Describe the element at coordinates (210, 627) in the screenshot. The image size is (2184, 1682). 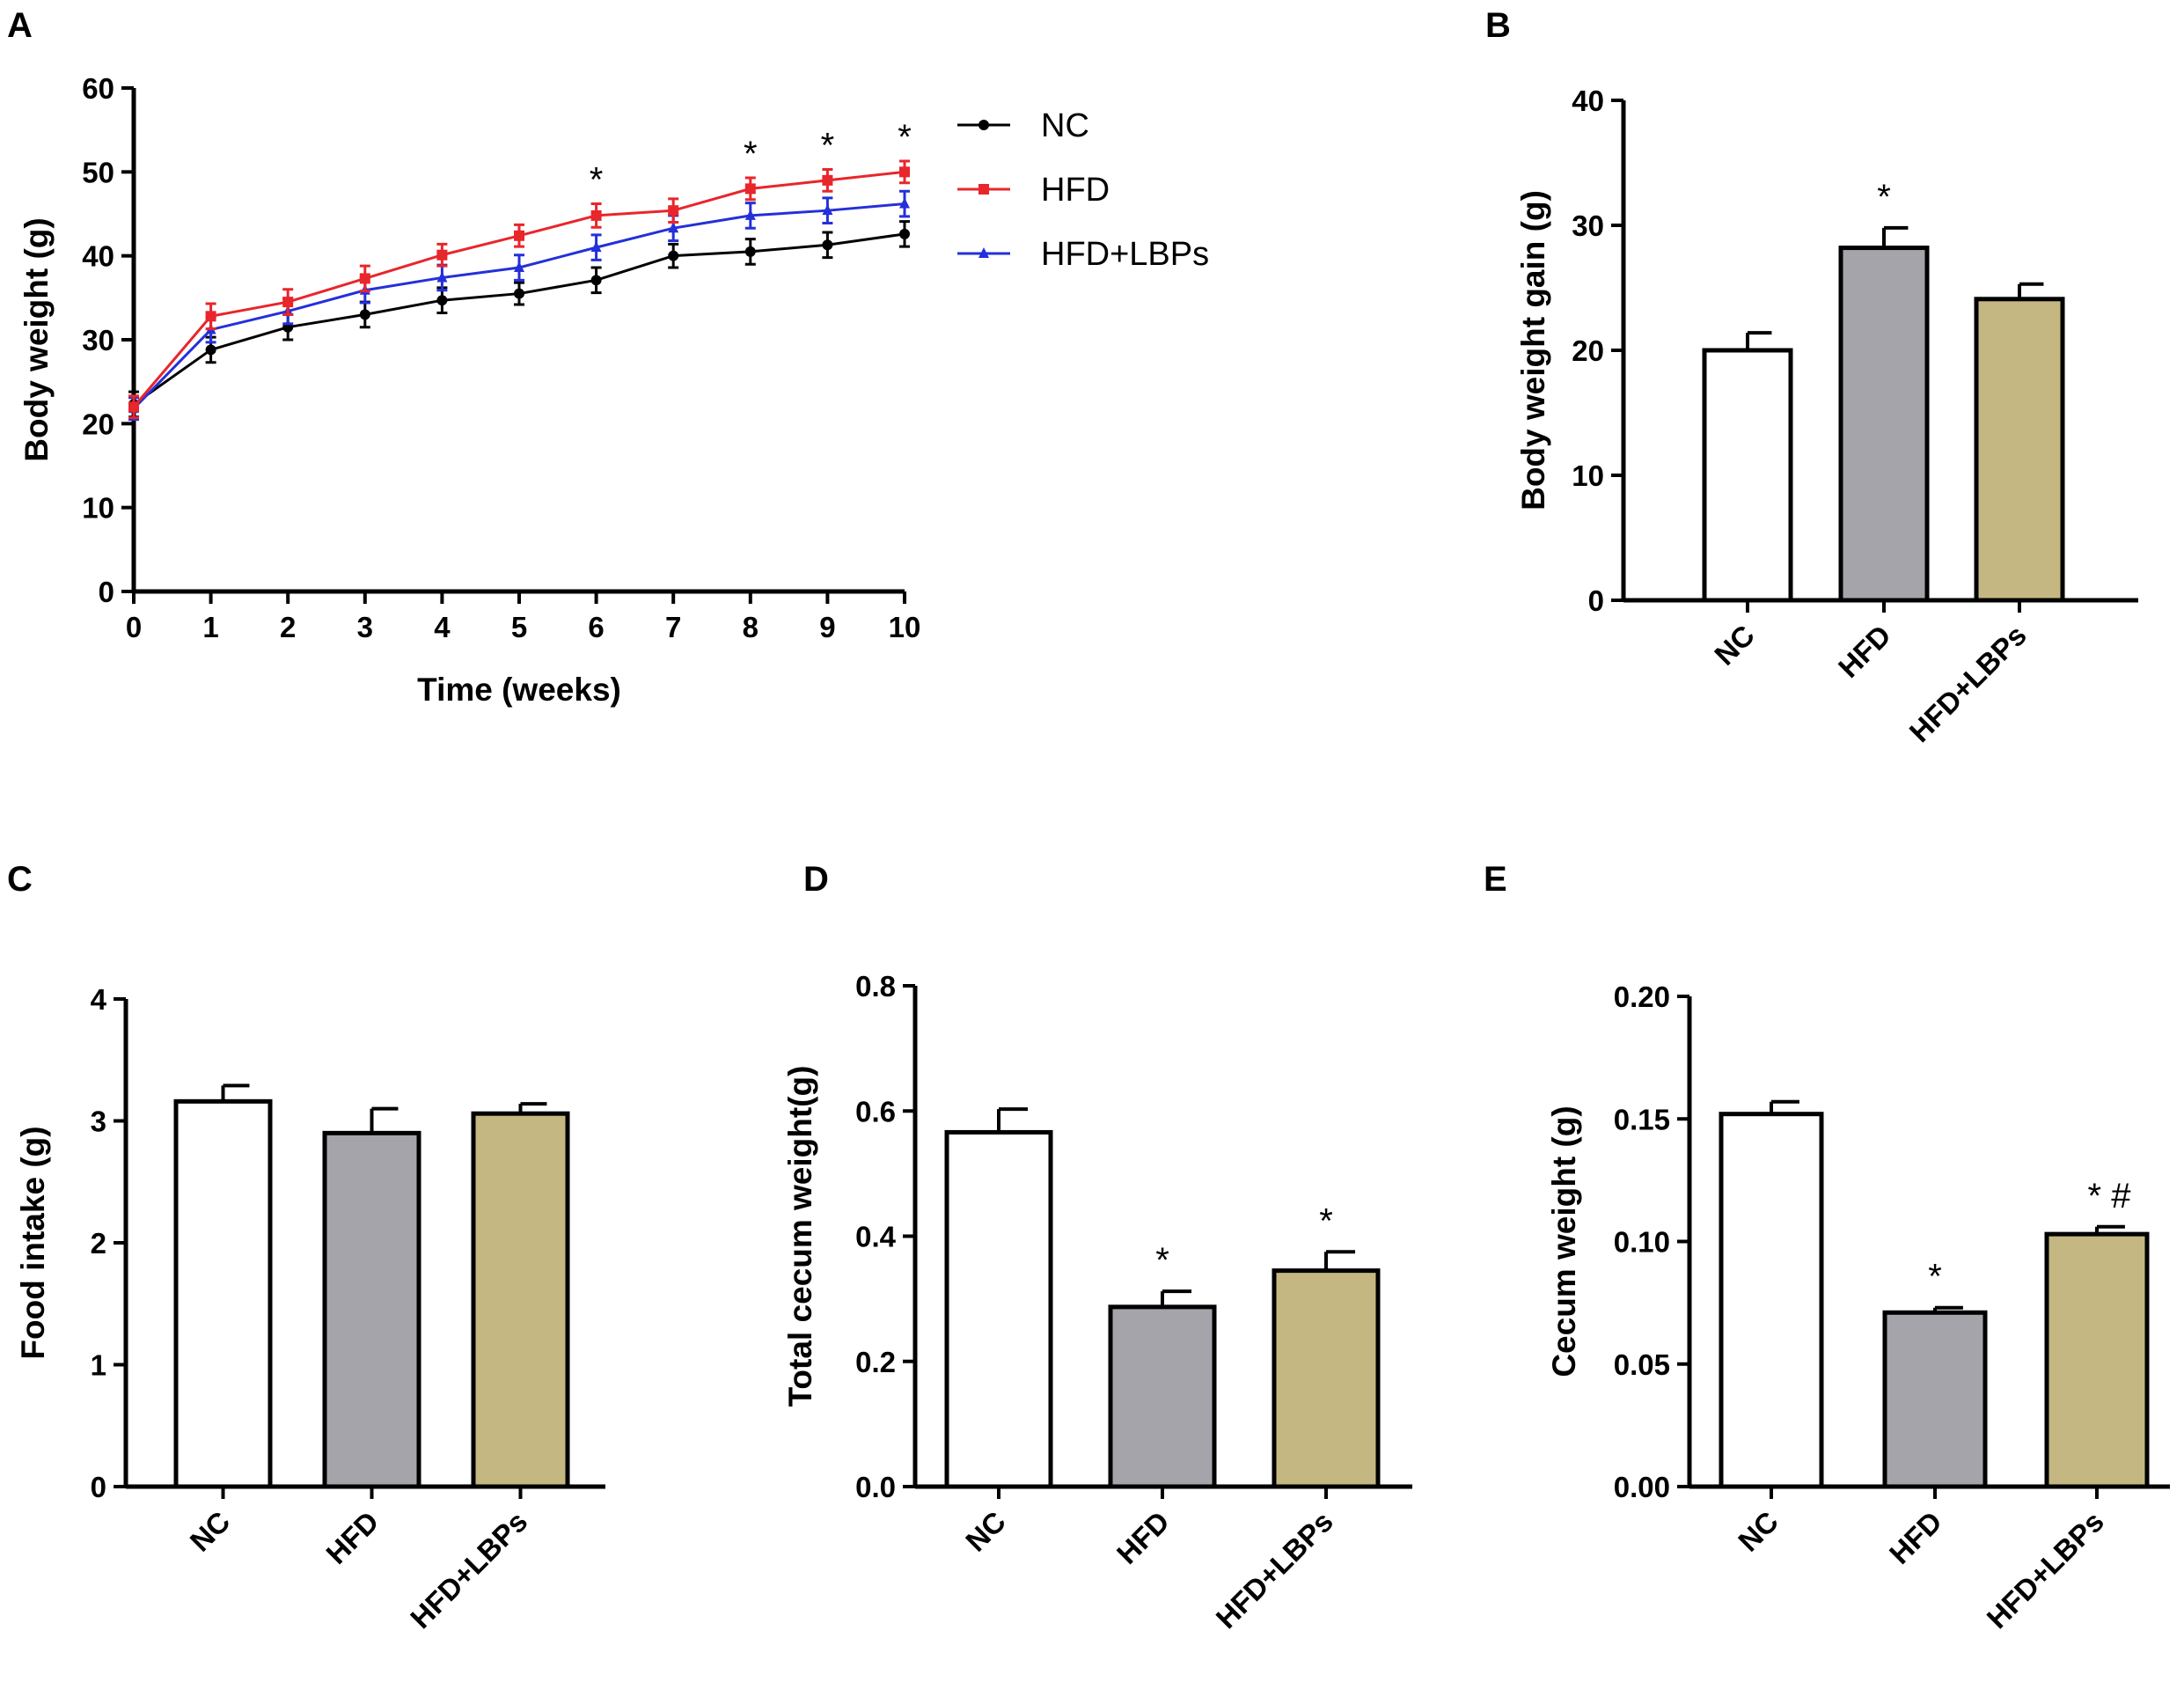
I see `chart-a-x-tick-label: 1` at that location.